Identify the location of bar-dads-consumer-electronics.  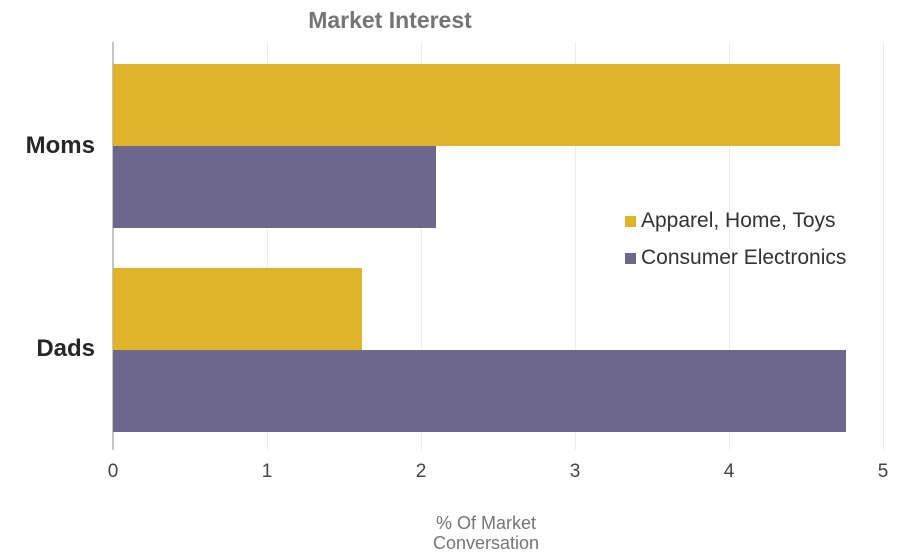
(480, 391).